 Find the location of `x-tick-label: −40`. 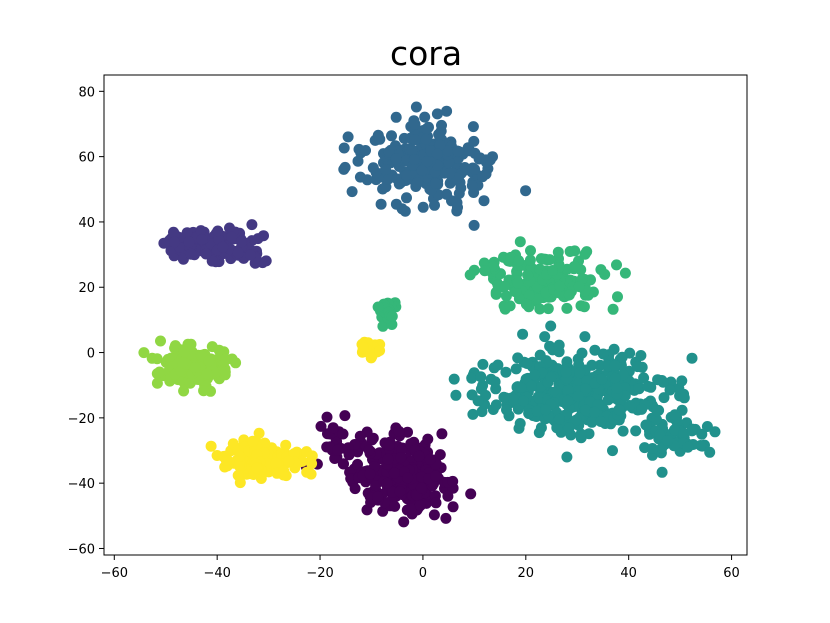

x-tick-label: −40 is located at coordinates (216, 573).